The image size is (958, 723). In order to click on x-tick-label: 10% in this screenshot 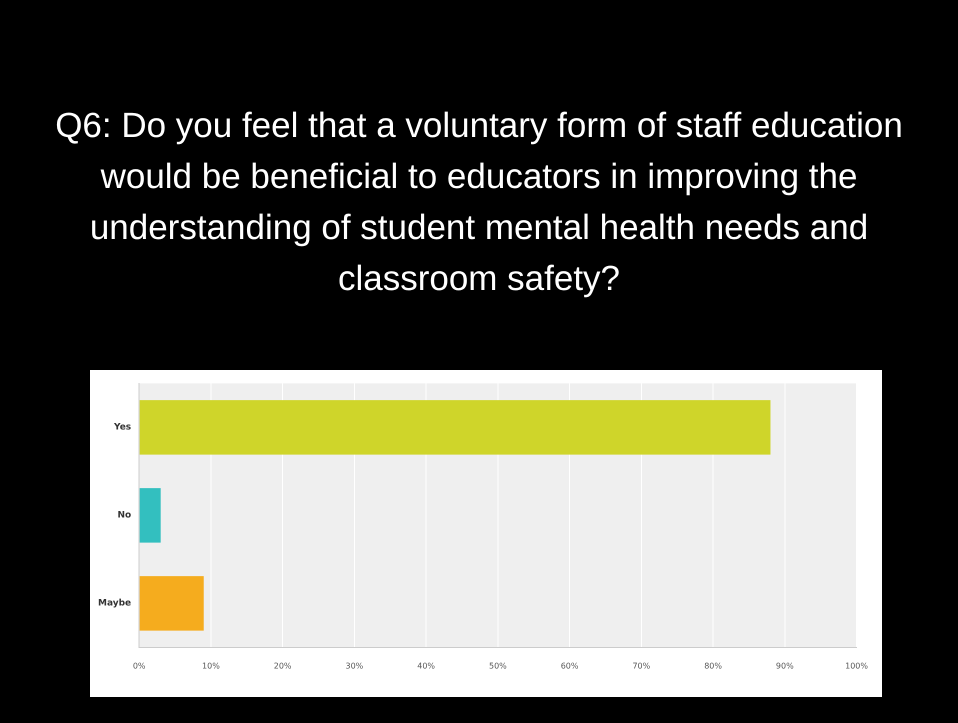, I will do `click(211, 665)`.